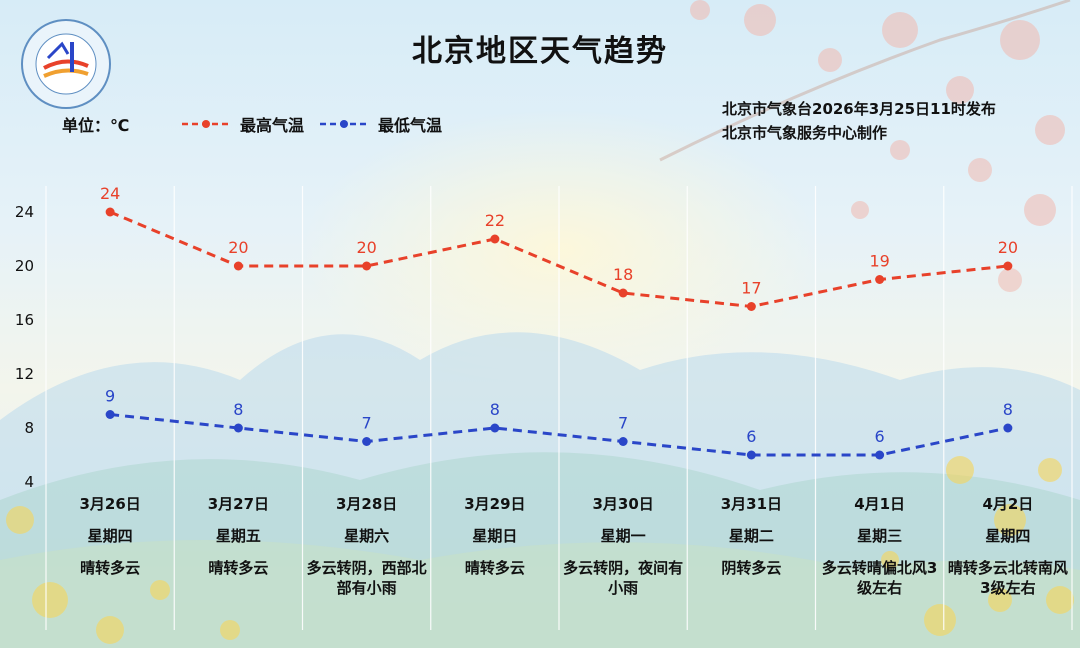 The image size is (1080, 648). Describe the element at coordinates (367, 536) in the screenshot. I see `day-weekday: 星期六` at that location.